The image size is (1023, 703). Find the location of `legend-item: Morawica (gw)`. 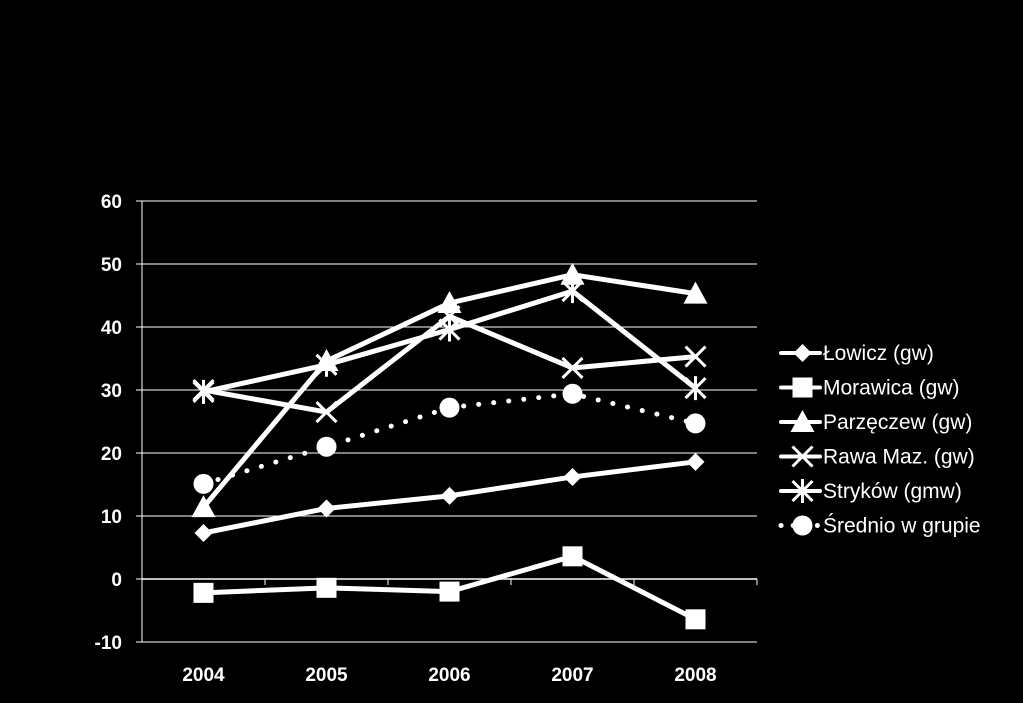

legend-item: Morawica (gw) is located at coordinates (869, 388).